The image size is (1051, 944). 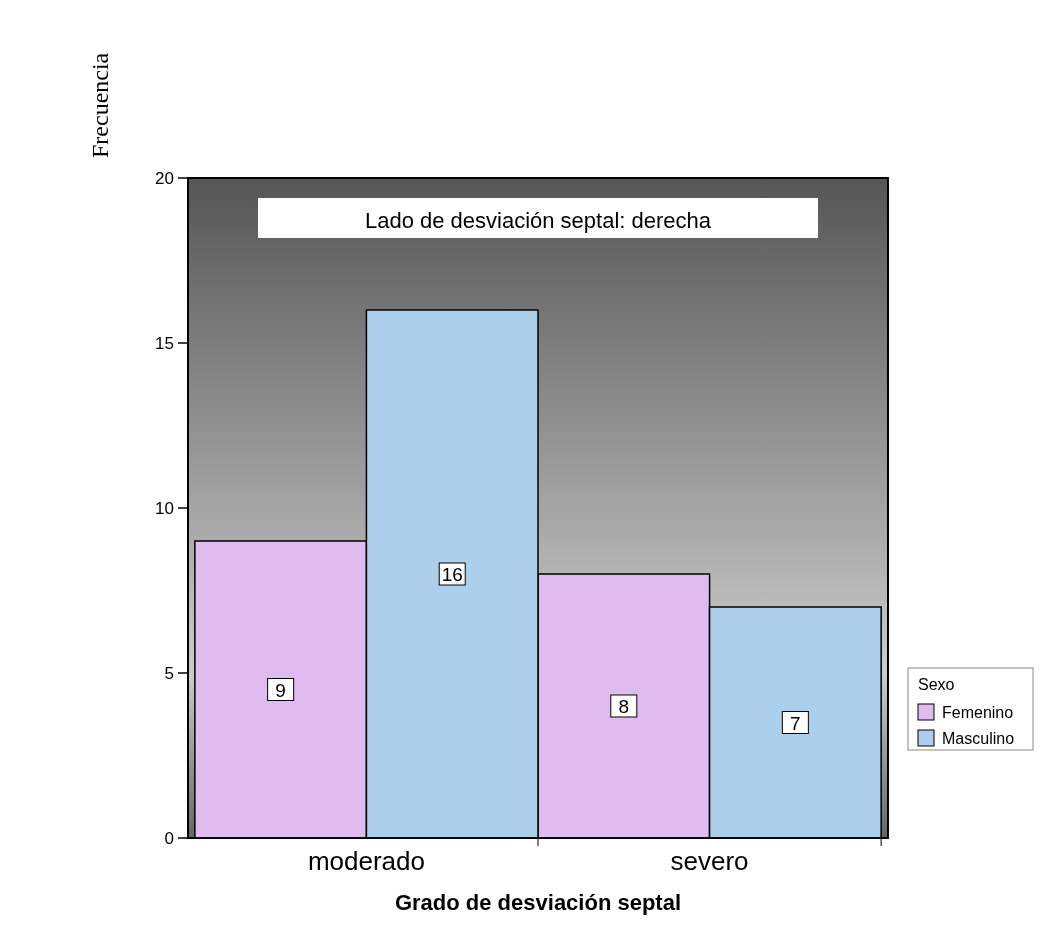 I want to click on x-tick-label: moderado, so click(x=366, y=861).